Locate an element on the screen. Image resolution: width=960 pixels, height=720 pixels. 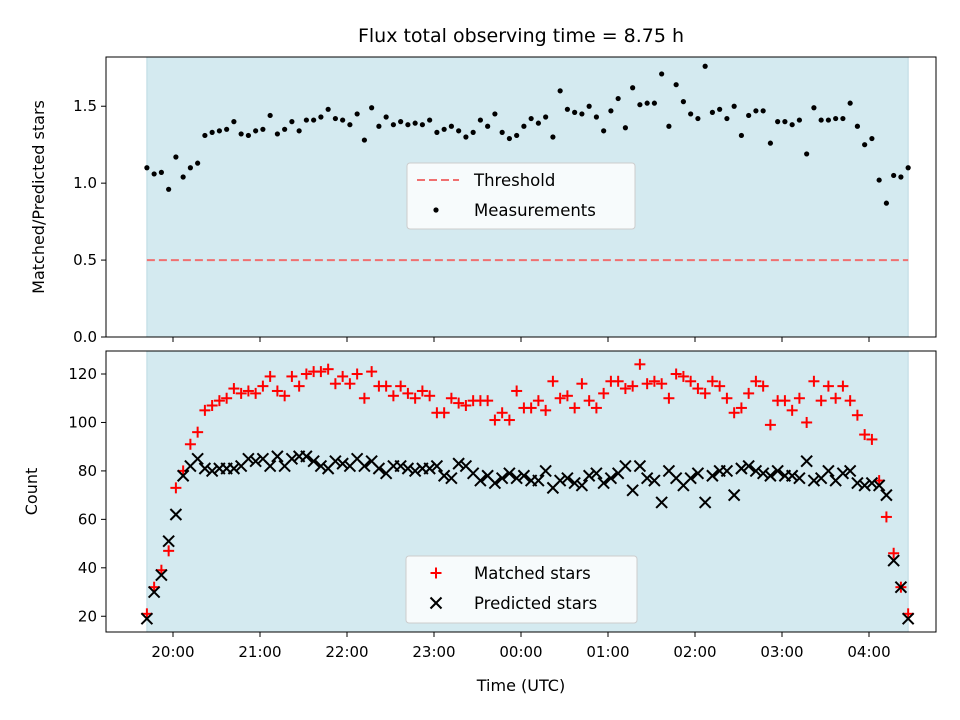
bottom-legend: Matched stars Predicted stars is located at coordinates (521, 589).